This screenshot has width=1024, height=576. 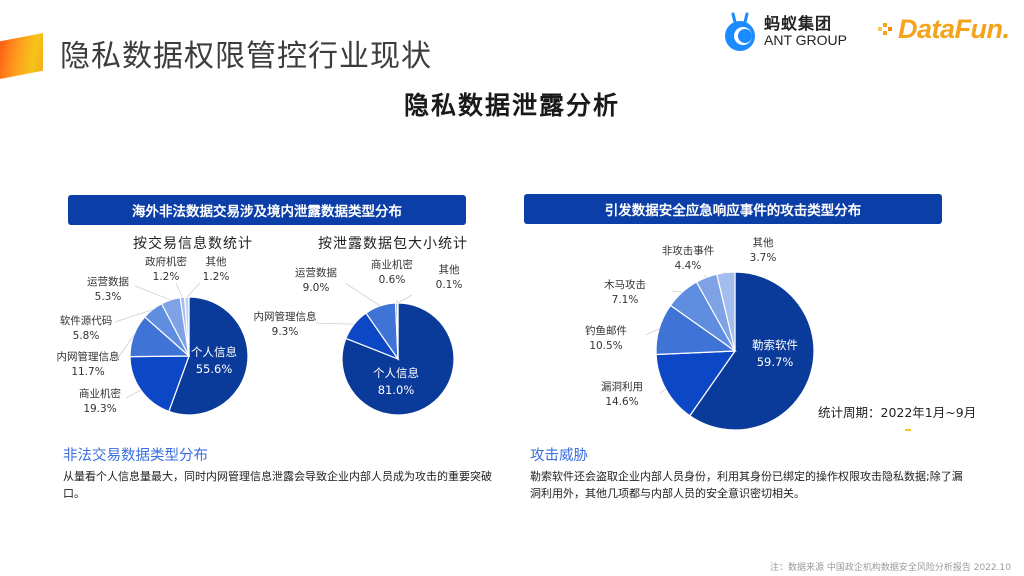 I want to click on footnote-source: 注：数据来源 中国政企机构数据安全风险分析报告 2022.10, so click(x=890, y=568).